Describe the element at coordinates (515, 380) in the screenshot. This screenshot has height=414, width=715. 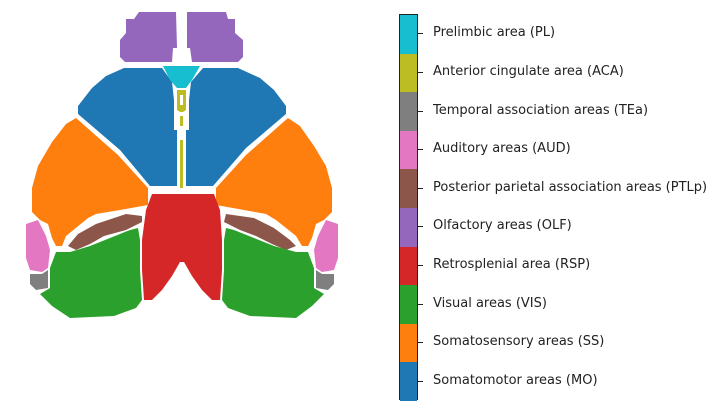
I see `colorbar-label: Somatomotor areas (MO)` at that location.